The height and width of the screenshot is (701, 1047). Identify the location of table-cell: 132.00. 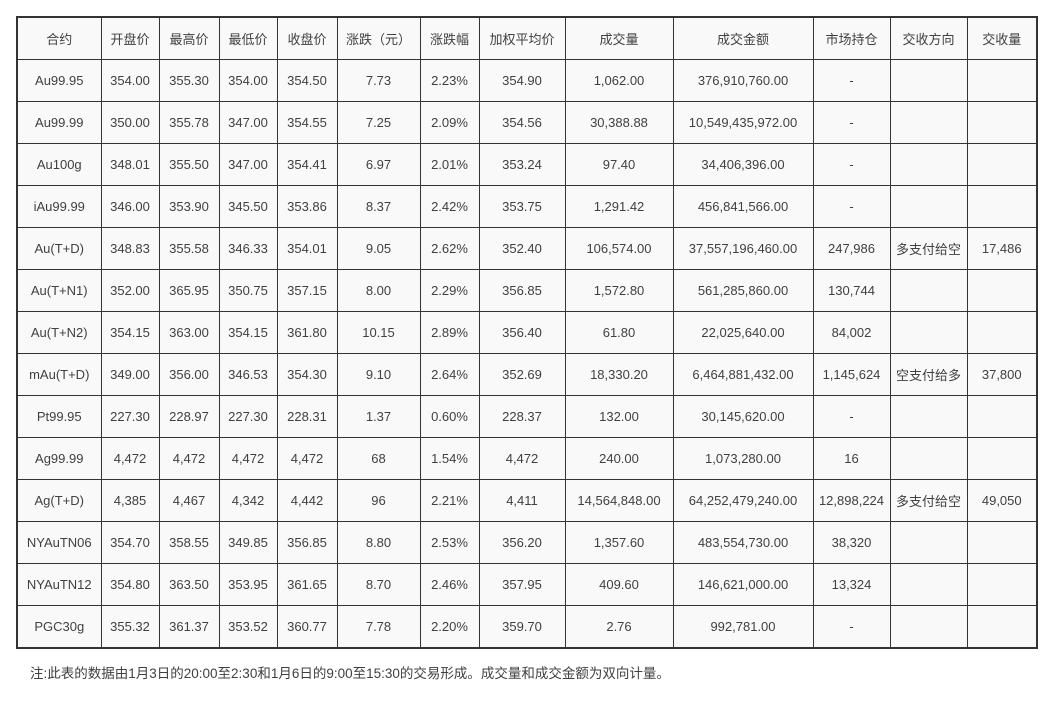
(619, 416).